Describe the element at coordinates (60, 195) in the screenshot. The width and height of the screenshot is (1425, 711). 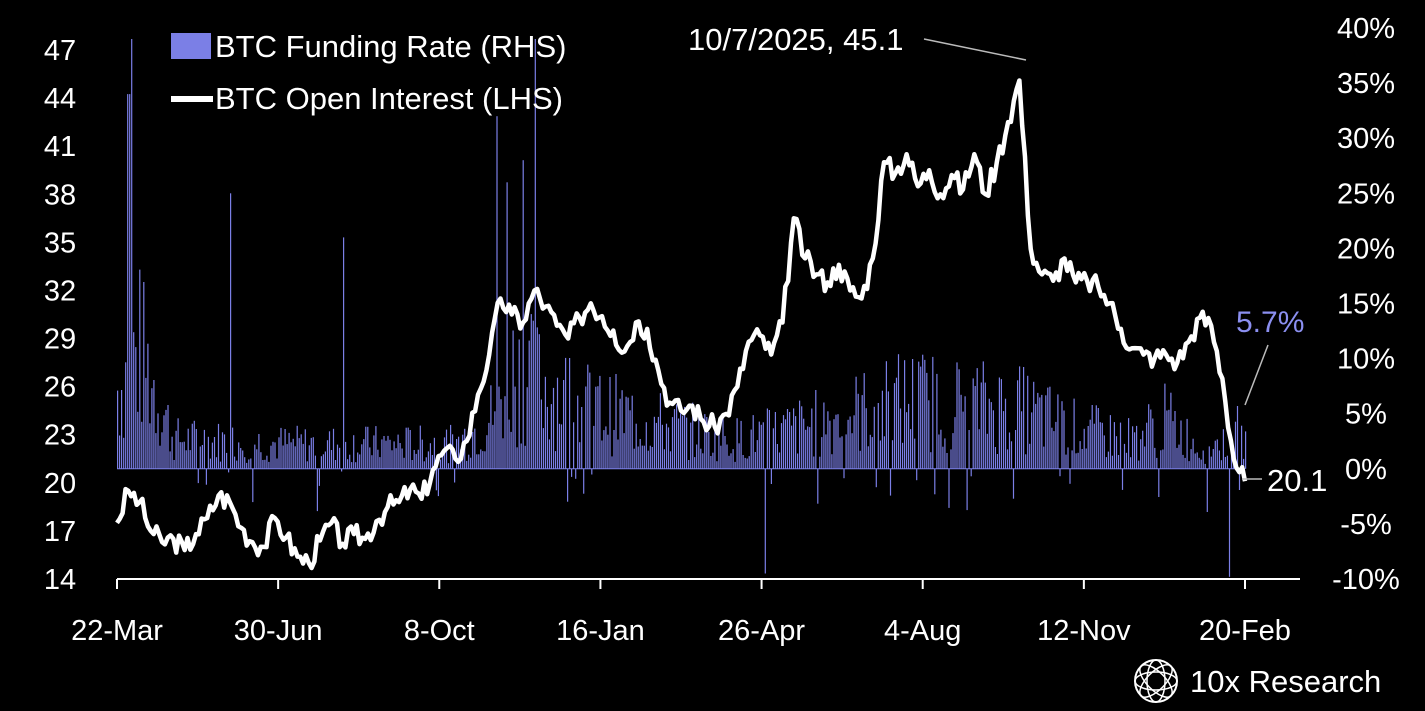
I see `left-tick-label: 38` at that location.